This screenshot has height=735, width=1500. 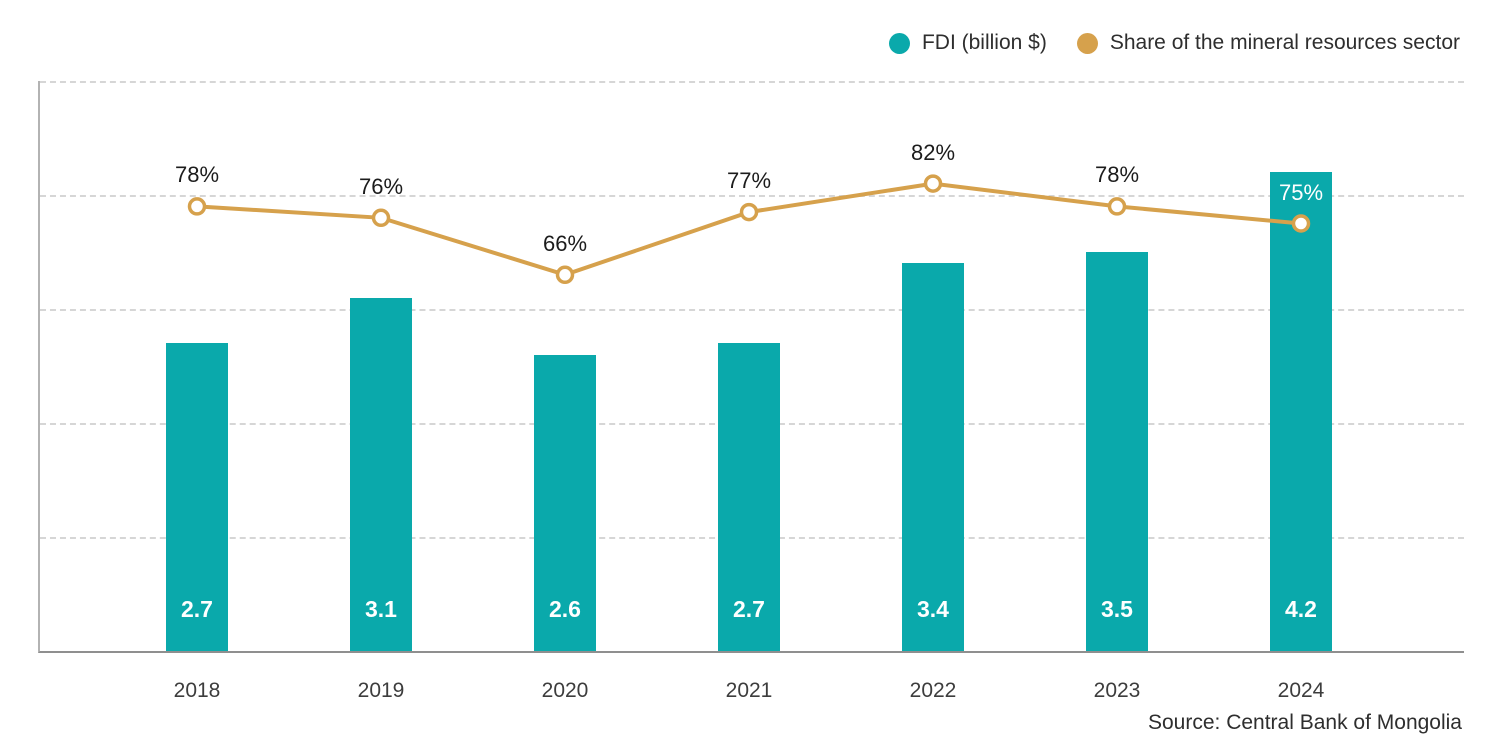 What do you see at coordinates (933, 609) in the screenshot?
I see `bar-value-label-2022: 3.4` at bounding box center [933, 609].